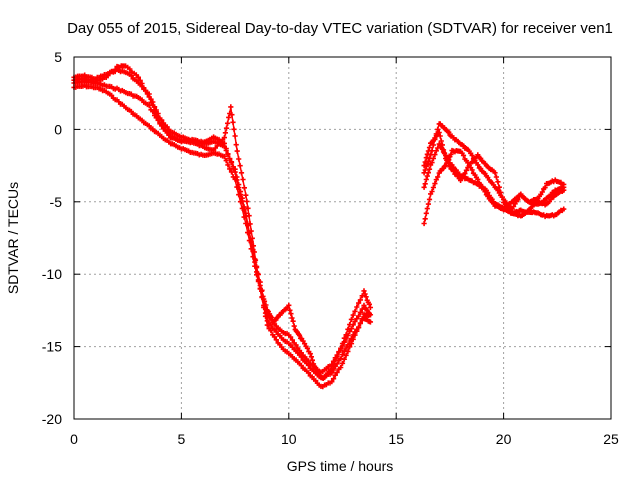 This screenshot has height=480, width=640. Describe the element at coordinates (56, 202) in the screenshot. I see `y-tick-label: -5` at that location.